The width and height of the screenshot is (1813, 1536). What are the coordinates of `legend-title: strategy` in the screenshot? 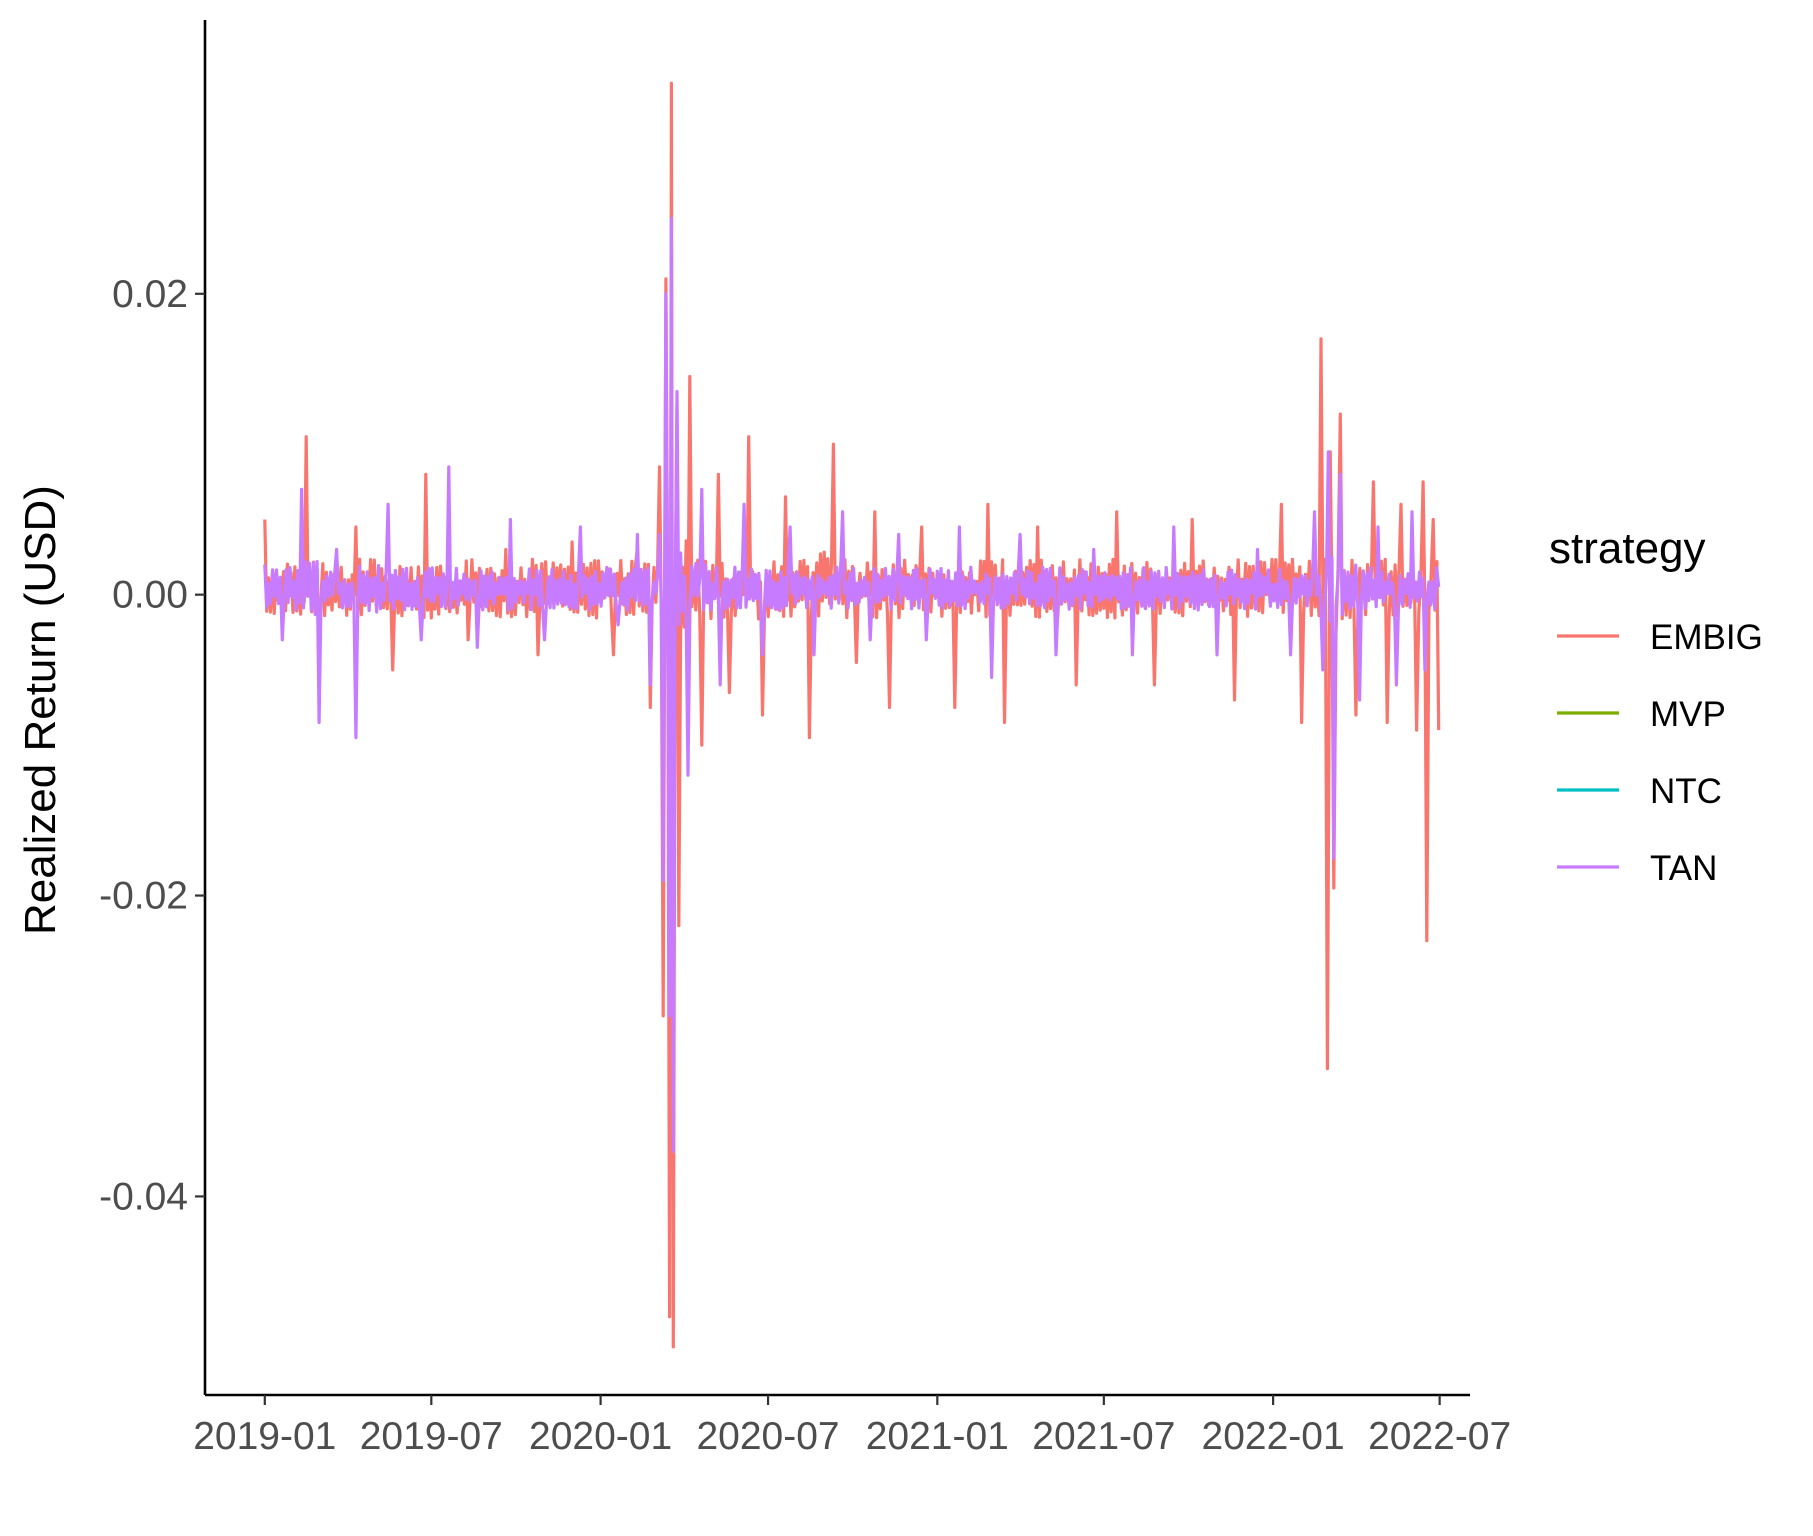 It's located at (1627, 548).